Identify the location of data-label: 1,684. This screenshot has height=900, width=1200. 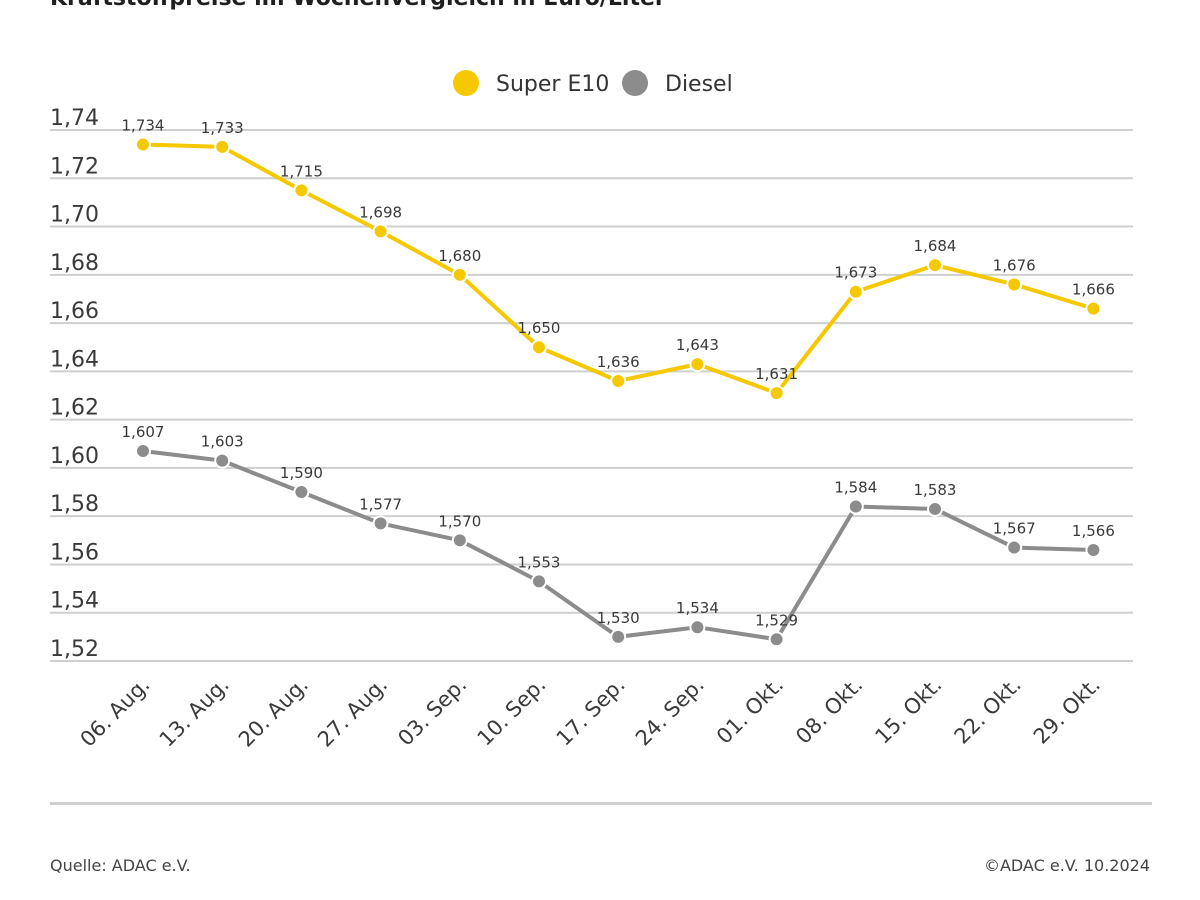
(935, 246).